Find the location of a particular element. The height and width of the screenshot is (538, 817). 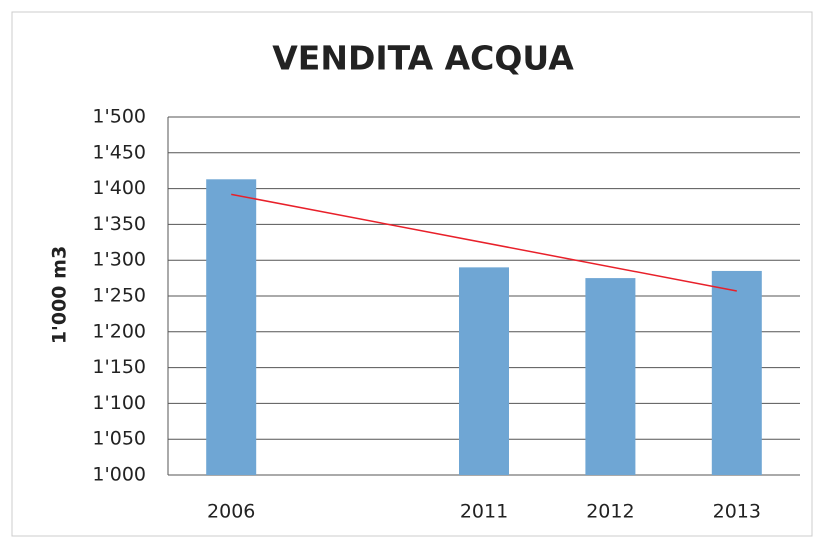

y-tick-label: 1'200 is located at coordinates (119, 331).